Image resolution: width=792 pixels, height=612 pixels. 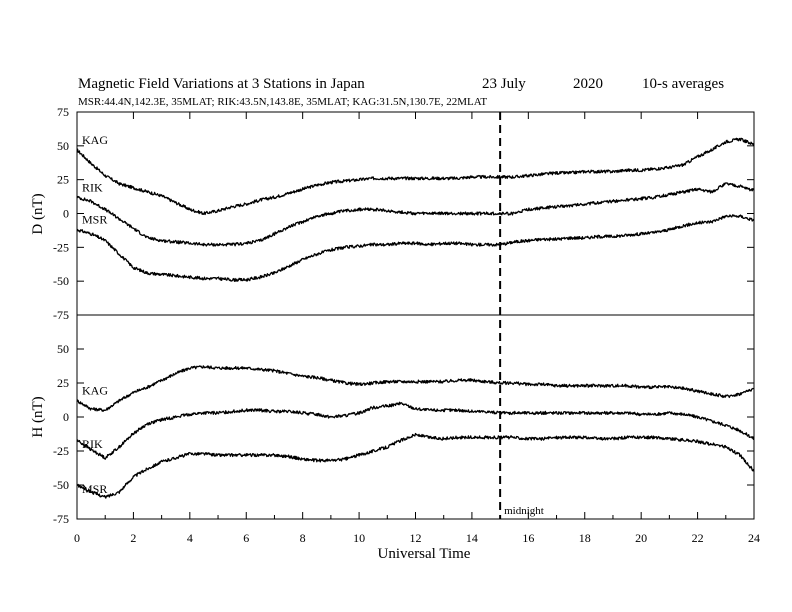 I want to click on series-line-msr-top, so click(x=415, y=248).